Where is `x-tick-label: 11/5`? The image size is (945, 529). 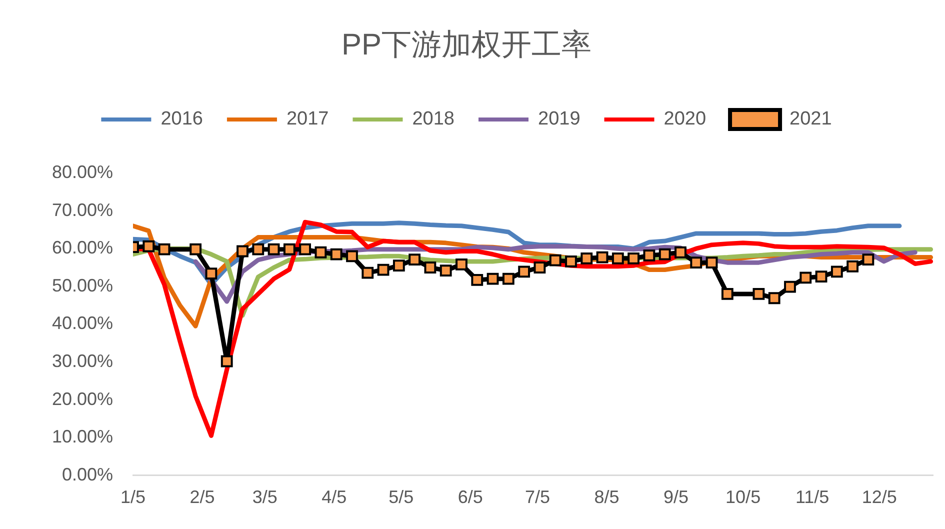 x-tick-label: 11/5 is located at coordinates (812, 497).